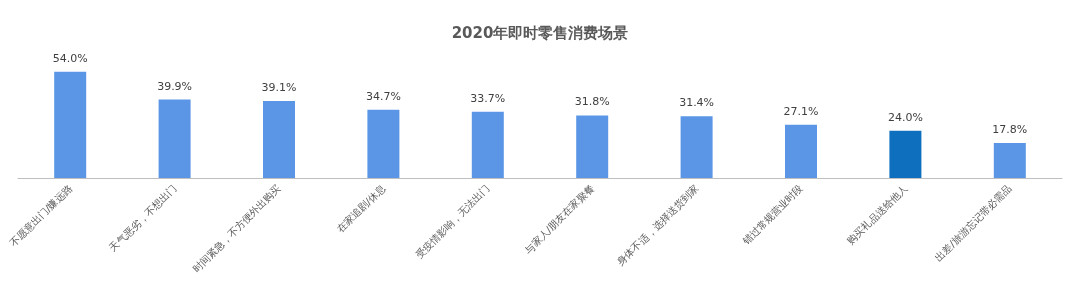 The width and height of the screenshot is (1080, 299). What do you see at coordinates (592, 102) in the screenshot?
I see `data-label: 31.8%` at bounding box center [592, 102].